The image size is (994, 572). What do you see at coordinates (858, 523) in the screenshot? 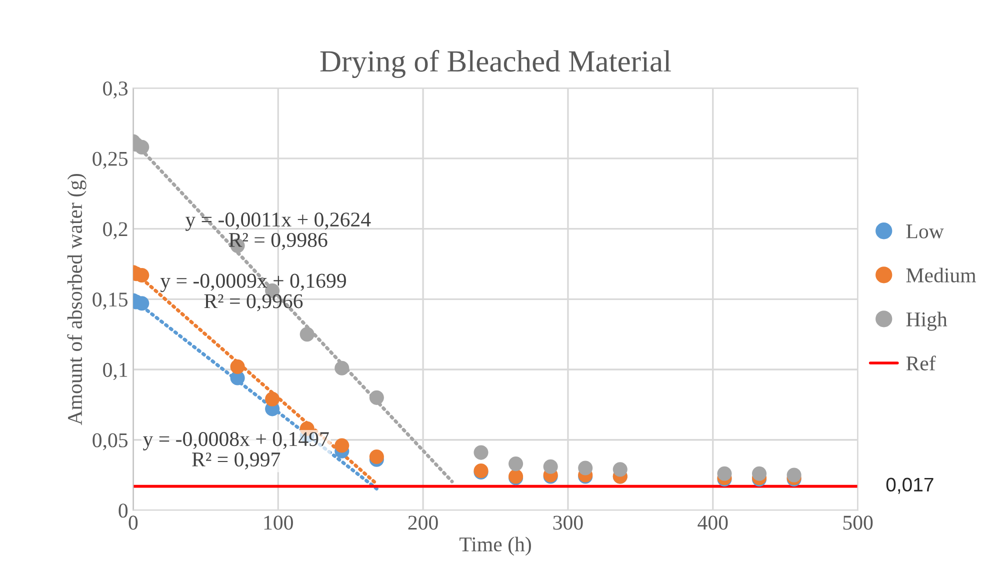
I see `x-tick-label: 500` at bounding box center [858, 523].